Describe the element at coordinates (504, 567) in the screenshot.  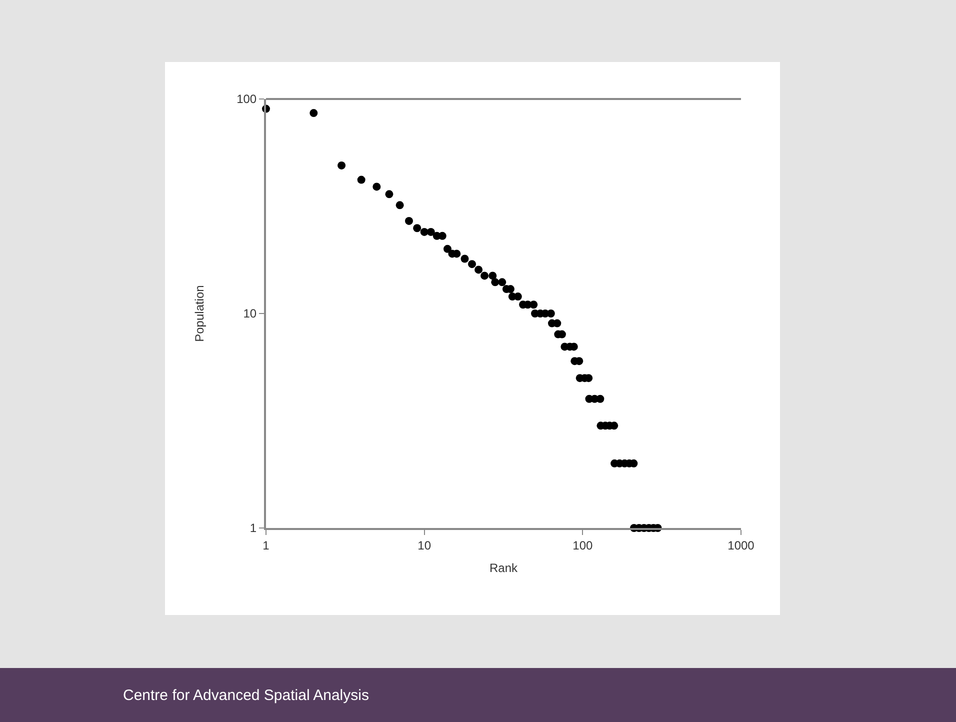
I see `x-axis-title: Rank` at that location.